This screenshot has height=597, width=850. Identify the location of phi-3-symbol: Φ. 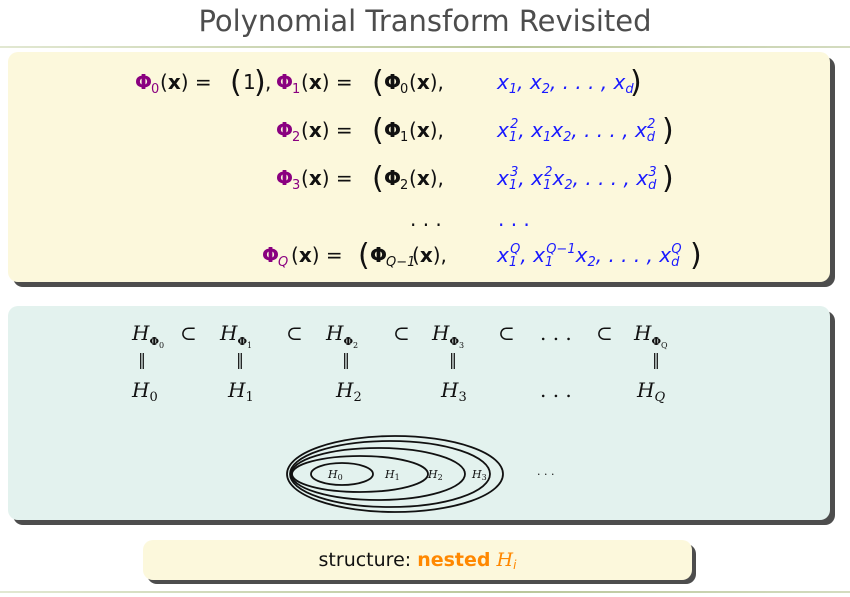
(284, 178).